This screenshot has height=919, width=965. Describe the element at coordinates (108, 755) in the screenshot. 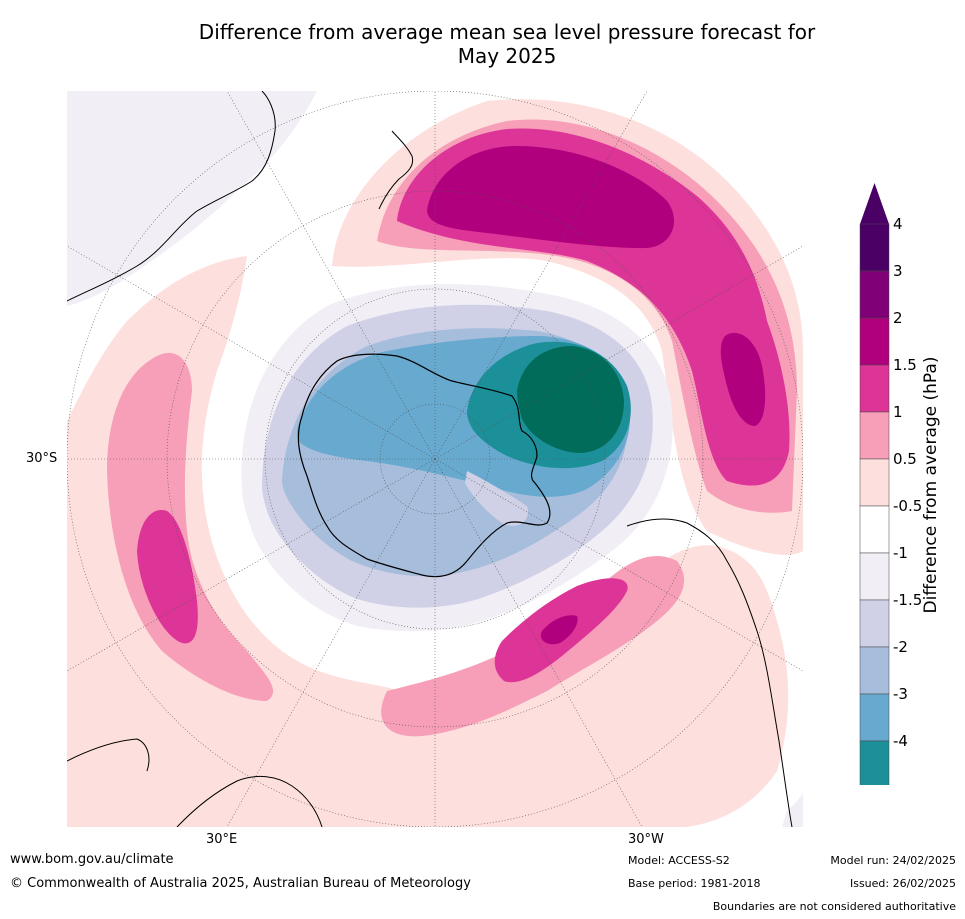

I see `madagascar-coastline` at that location.